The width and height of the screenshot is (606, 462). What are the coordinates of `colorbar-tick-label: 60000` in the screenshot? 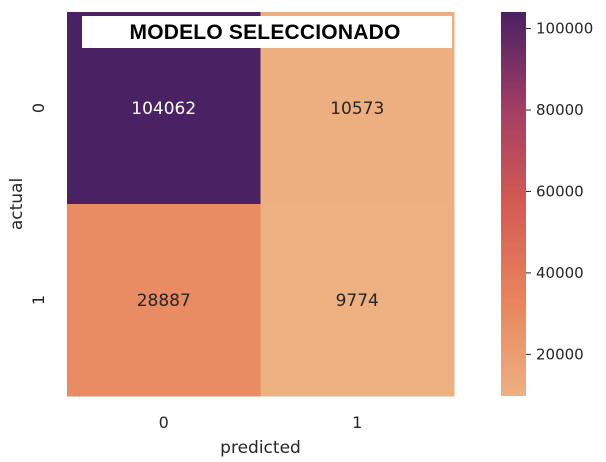 It's located at (560, 191).